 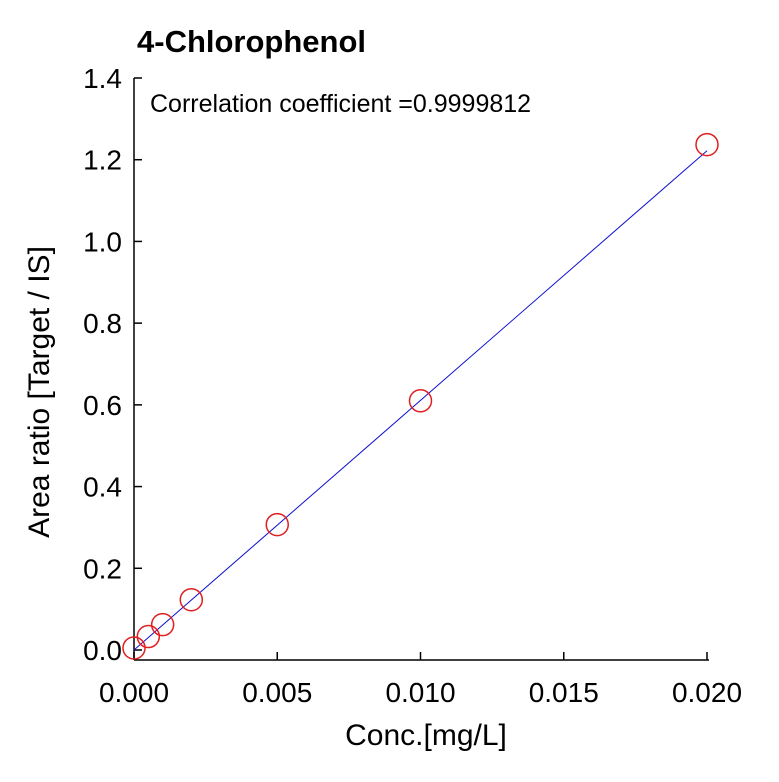 What do you see at coordinates (102, 160) in the screenshot?
I see `y-tick-label: 1.2` at bounding box center [102, 160].